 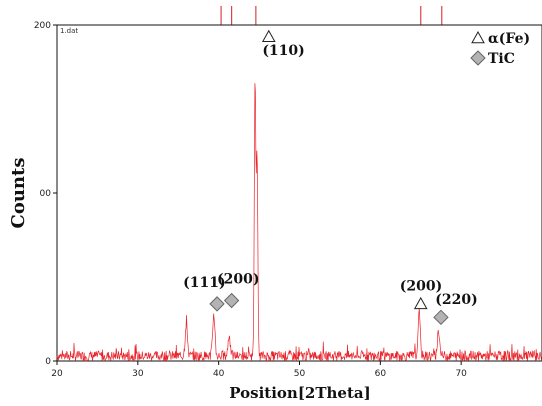 I want to click on x-tick-label-3: 50, so click(x=300, y=374).